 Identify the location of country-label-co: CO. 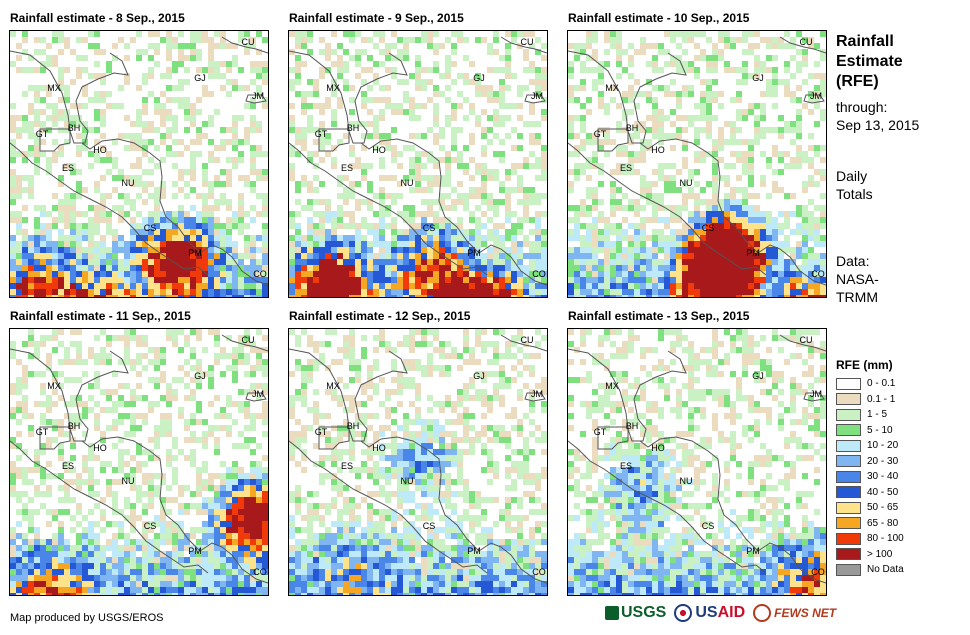
(539, 274).